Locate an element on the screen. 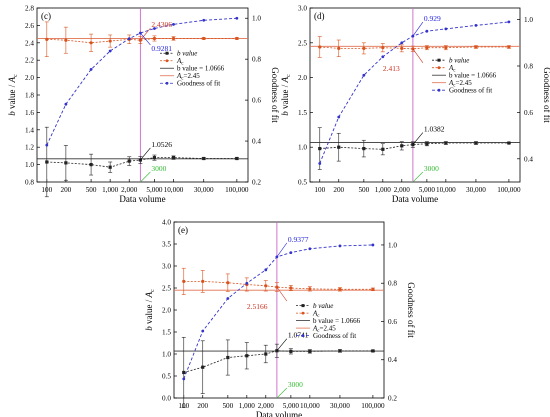  annotation-b-leader is located at coordinates (282, 344).